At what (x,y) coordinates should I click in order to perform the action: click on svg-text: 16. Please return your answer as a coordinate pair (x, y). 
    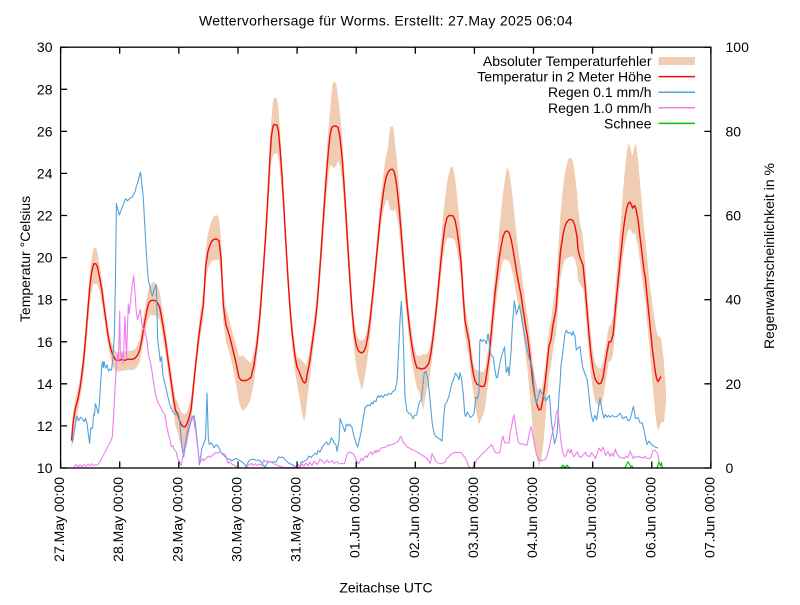
    Looking at the image, I should click on (45, 342).